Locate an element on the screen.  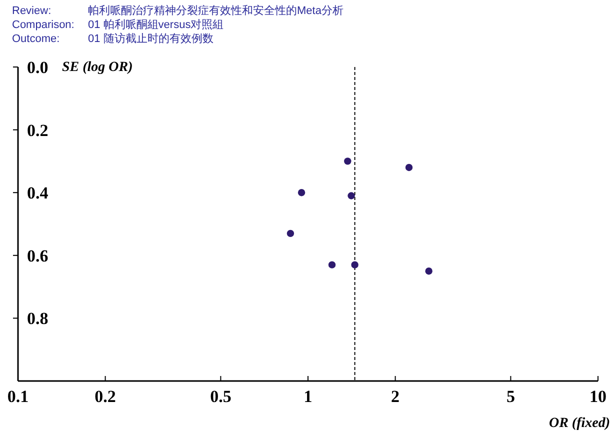
y-axis-title: SE (log OR) is located at coordinates (97, 67).